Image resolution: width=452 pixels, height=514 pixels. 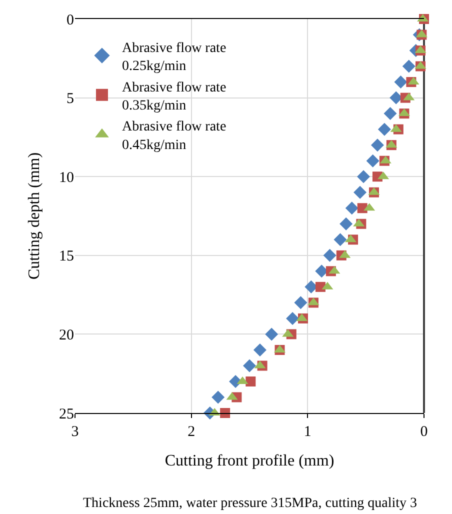 I want to click on y-tick-label: 5, so click(x=70, y=99).